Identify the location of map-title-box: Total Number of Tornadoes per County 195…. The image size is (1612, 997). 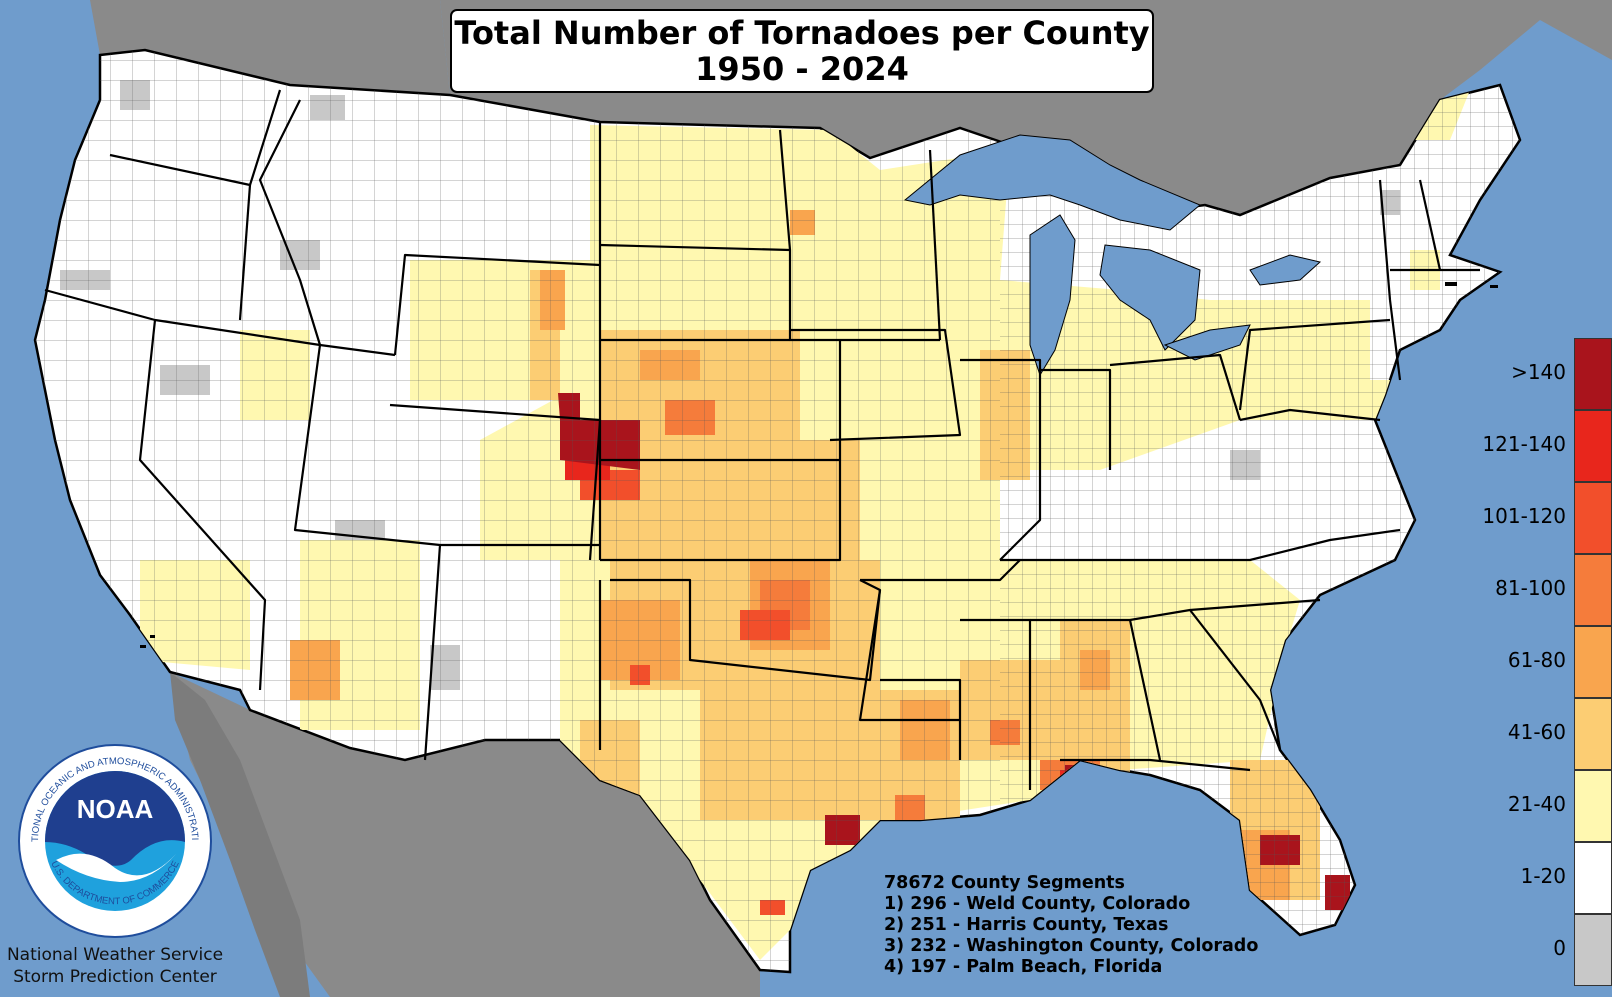
(802, 51).